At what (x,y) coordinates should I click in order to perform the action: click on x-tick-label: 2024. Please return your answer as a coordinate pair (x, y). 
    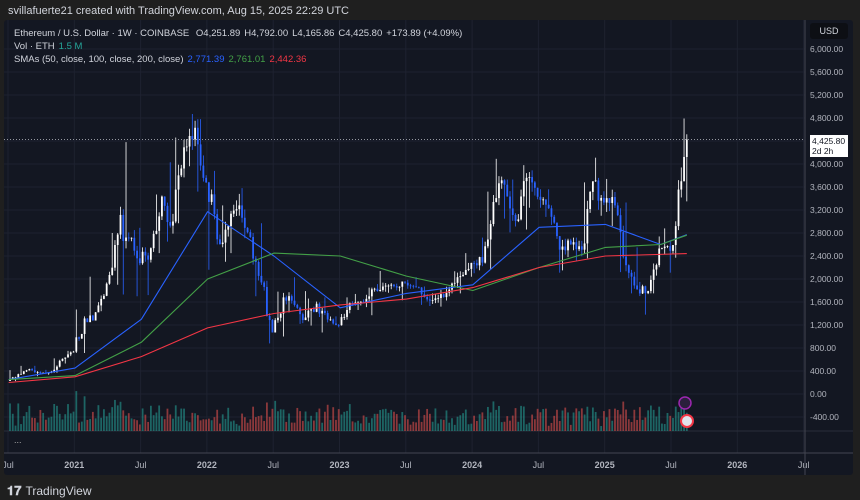
    Looking at the image, I should click on (472, 465).